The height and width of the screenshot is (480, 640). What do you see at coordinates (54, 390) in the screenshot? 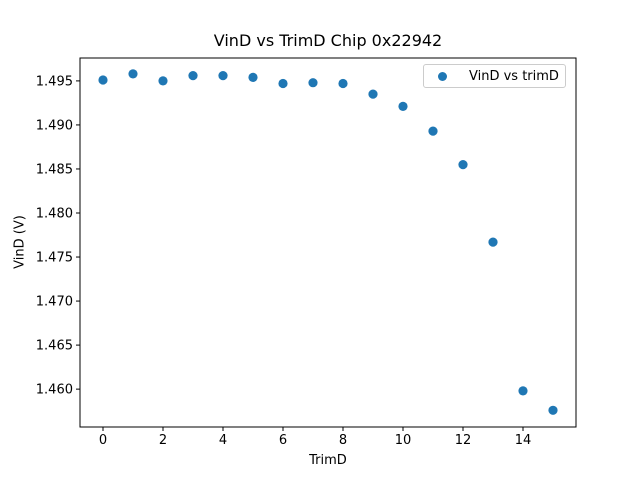
I see `y-tick-label: 1.460` at bounding box center [54, 390].